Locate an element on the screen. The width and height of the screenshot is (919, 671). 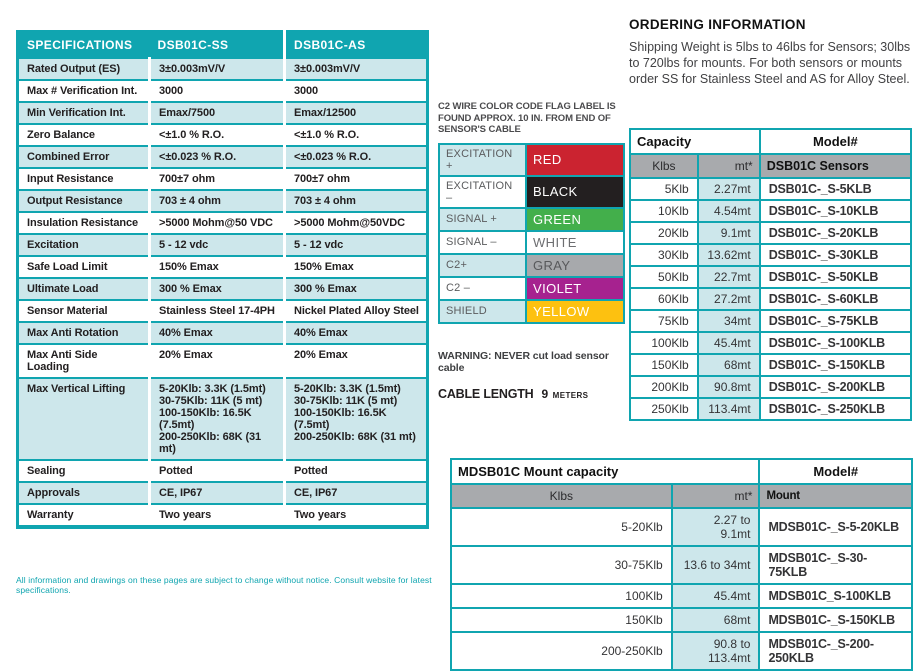
sensor-model-number: DSB01C-_S-20KLB is located at coordinates (835, 233).